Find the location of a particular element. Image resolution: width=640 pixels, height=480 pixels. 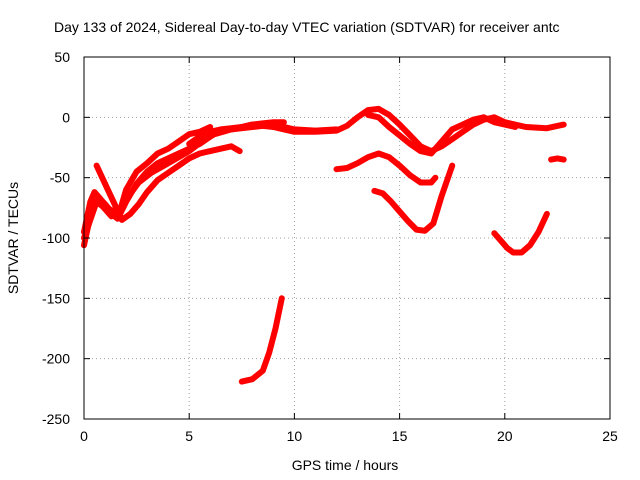

y-tick-label: 0 is located at coordinates (66, 117).